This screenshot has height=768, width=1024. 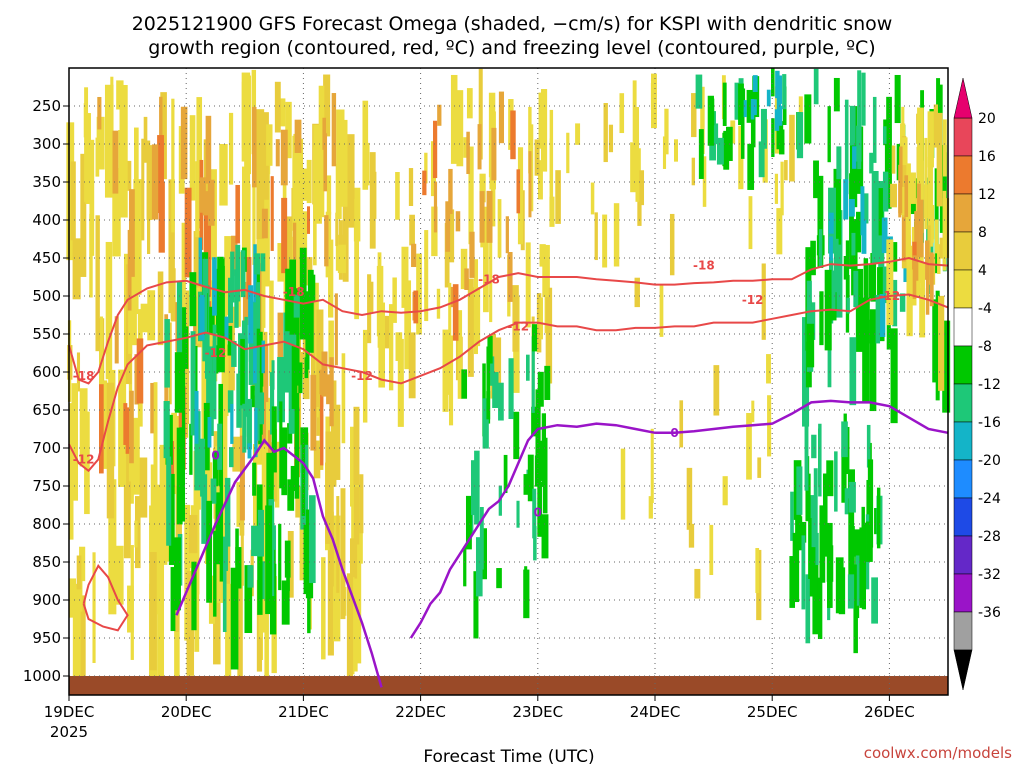 What do you see at coordinates (772, 712) in the screenshot?
I see `x-tick-label: 25DEC` at bounding box center [772, 712].